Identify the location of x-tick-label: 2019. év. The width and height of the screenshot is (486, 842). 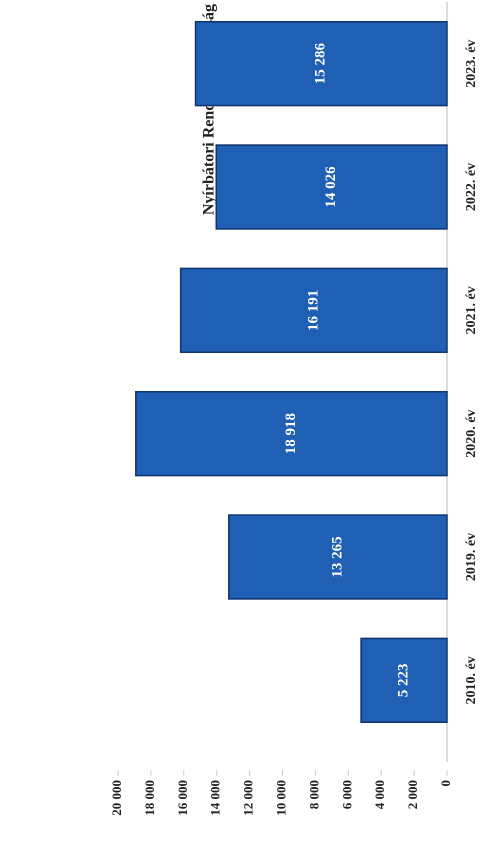
(471, 557).